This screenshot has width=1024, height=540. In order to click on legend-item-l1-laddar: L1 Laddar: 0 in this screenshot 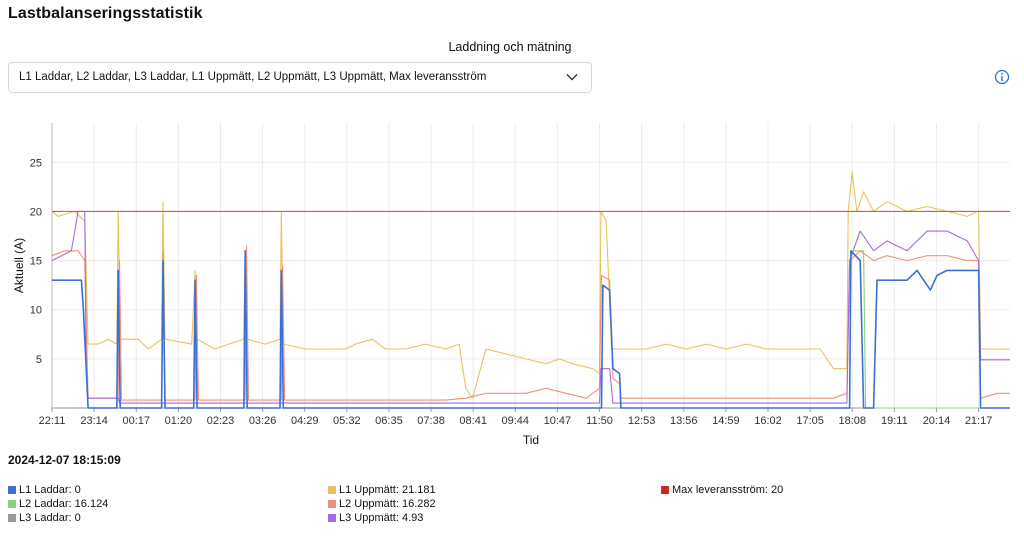, I will do `click(44, 491)`.